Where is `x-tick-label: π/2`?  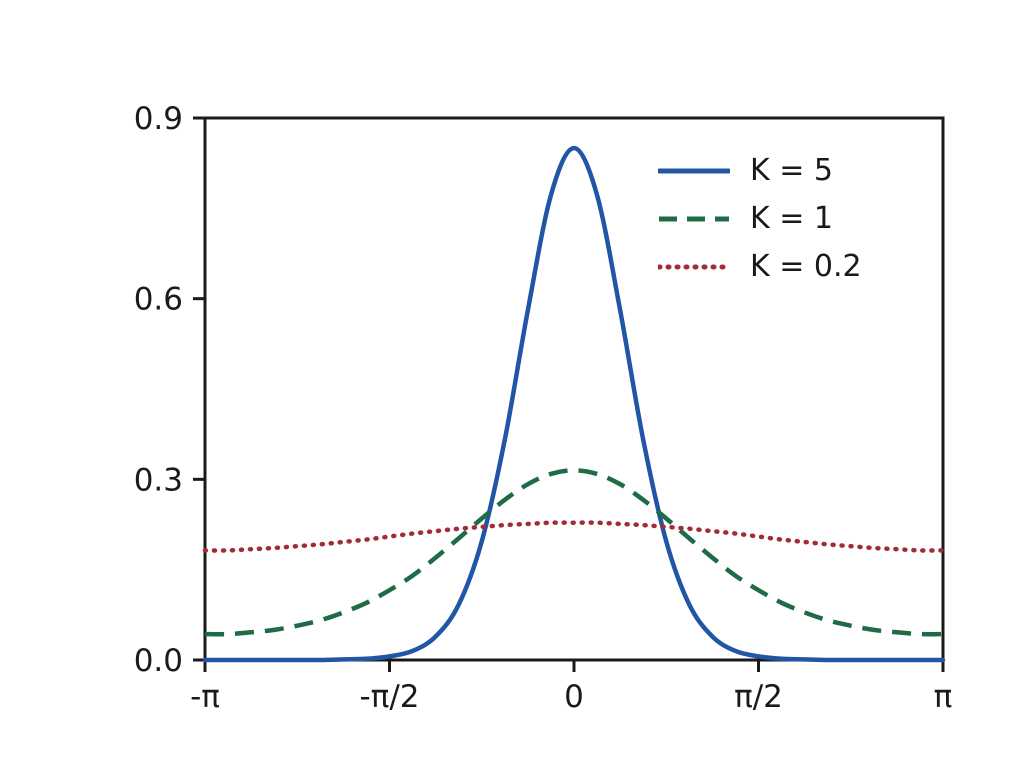
x-tick-label: π/2 is located at coordinates (758, 697).